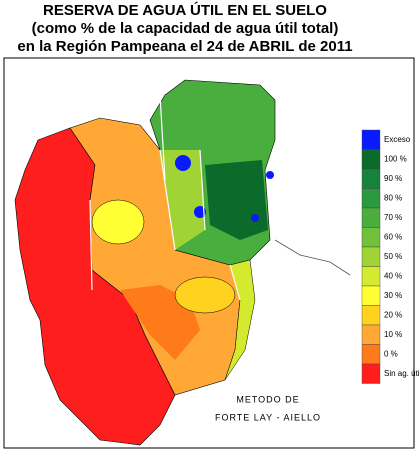  I want to click on legend-label: 90 %, so click(393, 178).